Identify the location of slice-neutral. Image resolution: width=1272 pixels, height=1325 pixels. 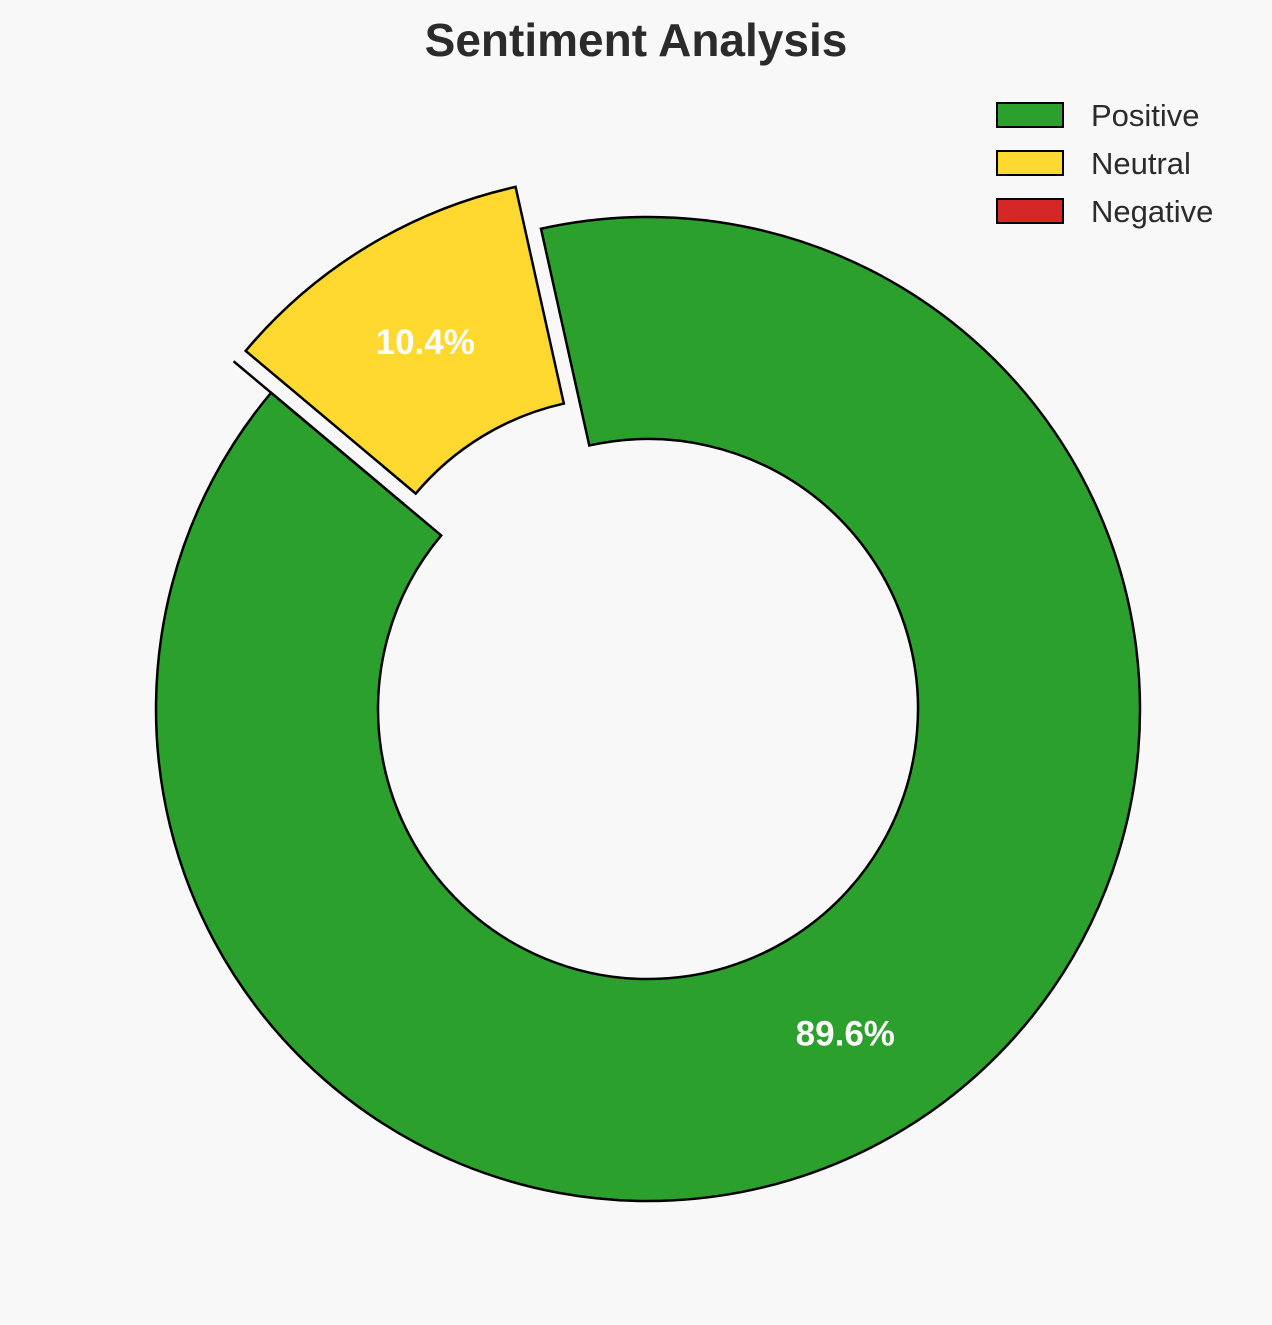
(404, 340).